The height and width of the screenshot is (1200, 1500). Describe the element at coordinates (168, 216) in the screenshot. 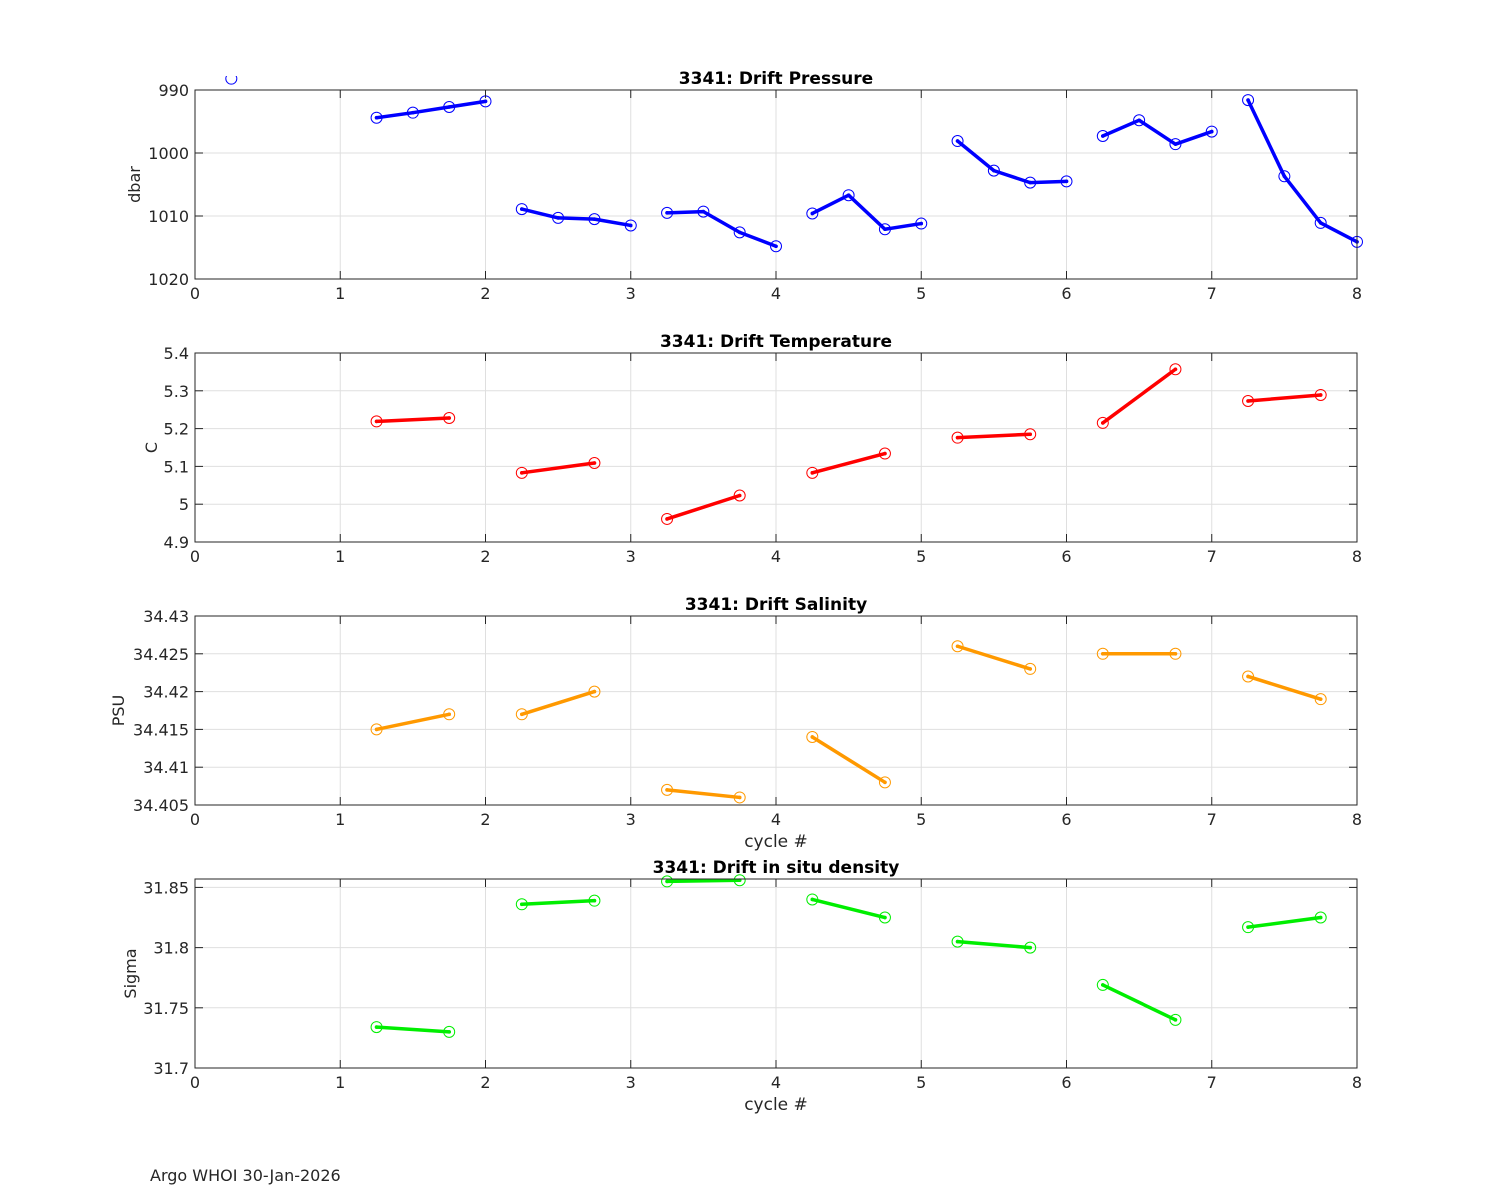

I see `y-tick-label: 1010` at that location.